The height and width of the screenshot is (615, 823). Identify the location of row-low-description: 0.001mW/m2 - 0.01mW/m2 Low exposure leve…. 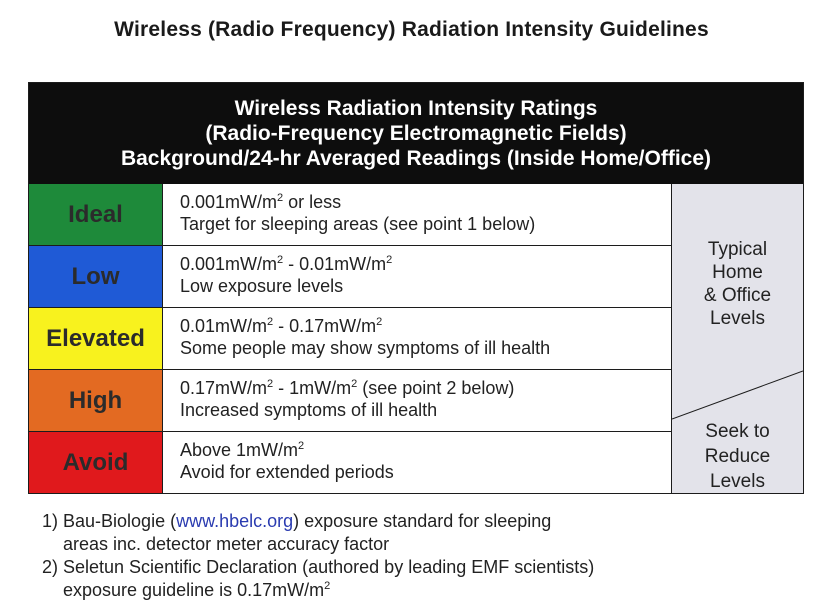
(417, 277).